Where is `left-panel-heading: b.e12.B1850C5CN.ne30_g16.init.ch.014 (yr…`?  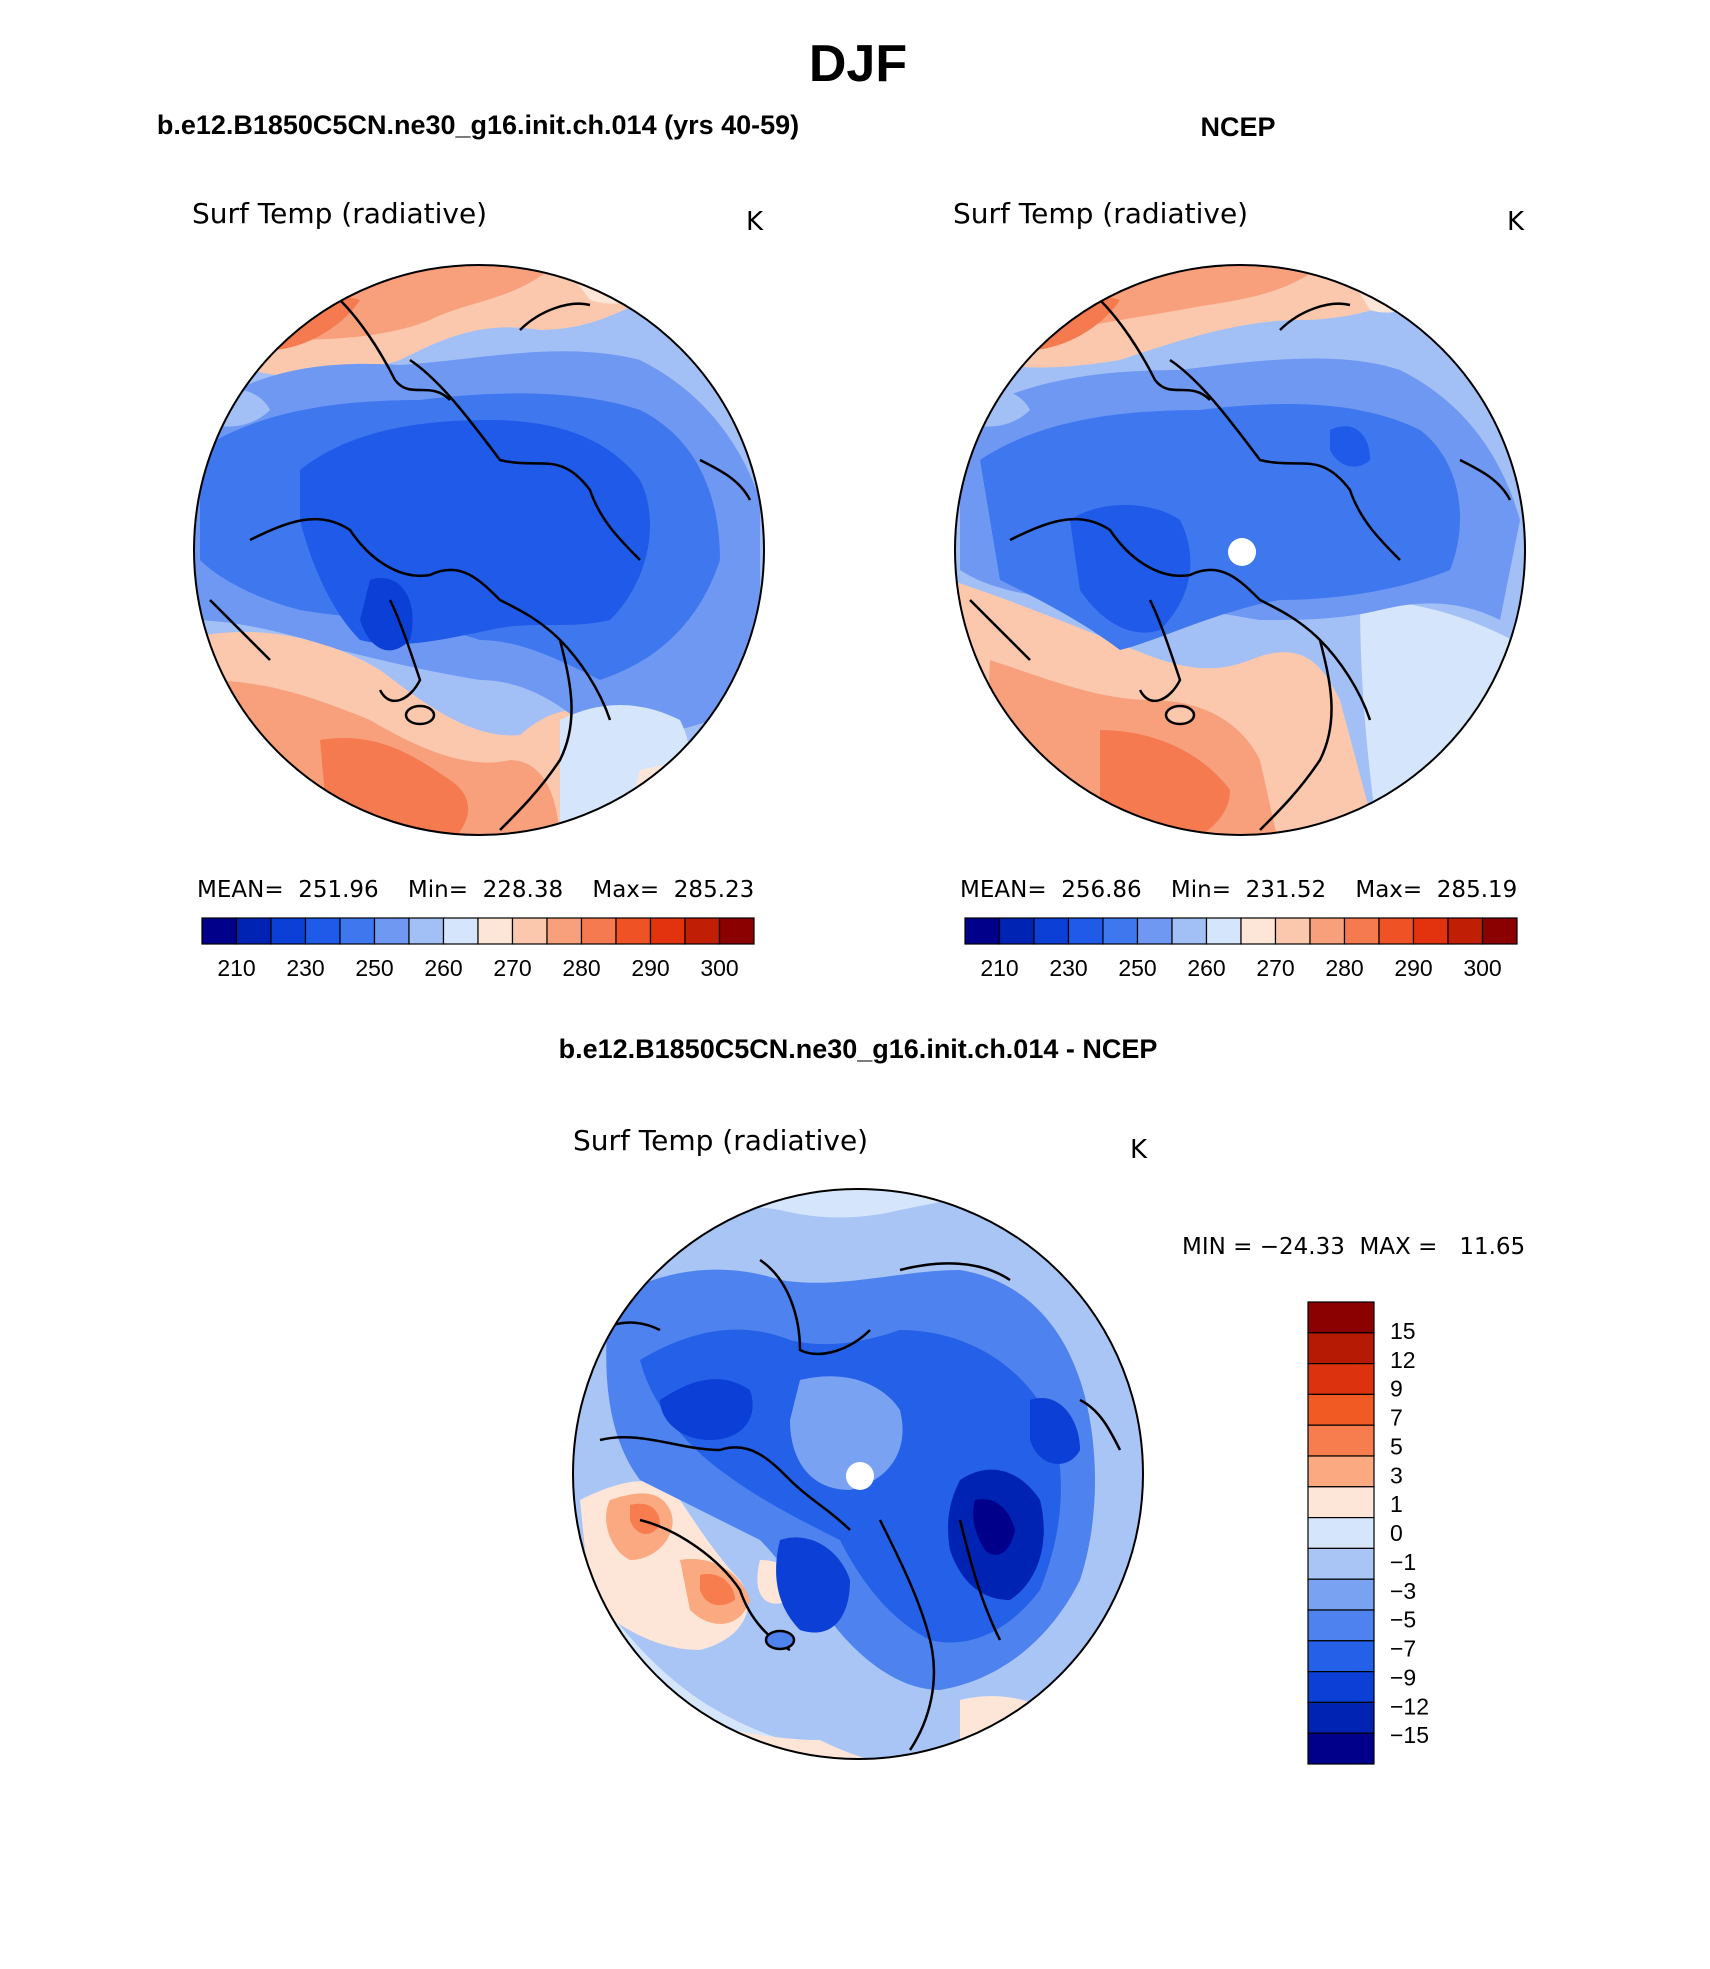
left-panel-heading: b.e12.B1850C5CN.ne30_g16.init.ch.014 (yr… is located at coordinates (478, 125).